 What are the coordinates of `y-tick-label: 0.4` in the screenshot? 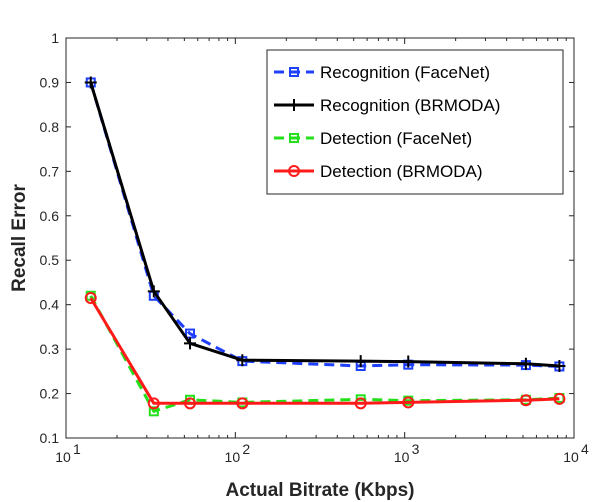 It's located at (50, 305).